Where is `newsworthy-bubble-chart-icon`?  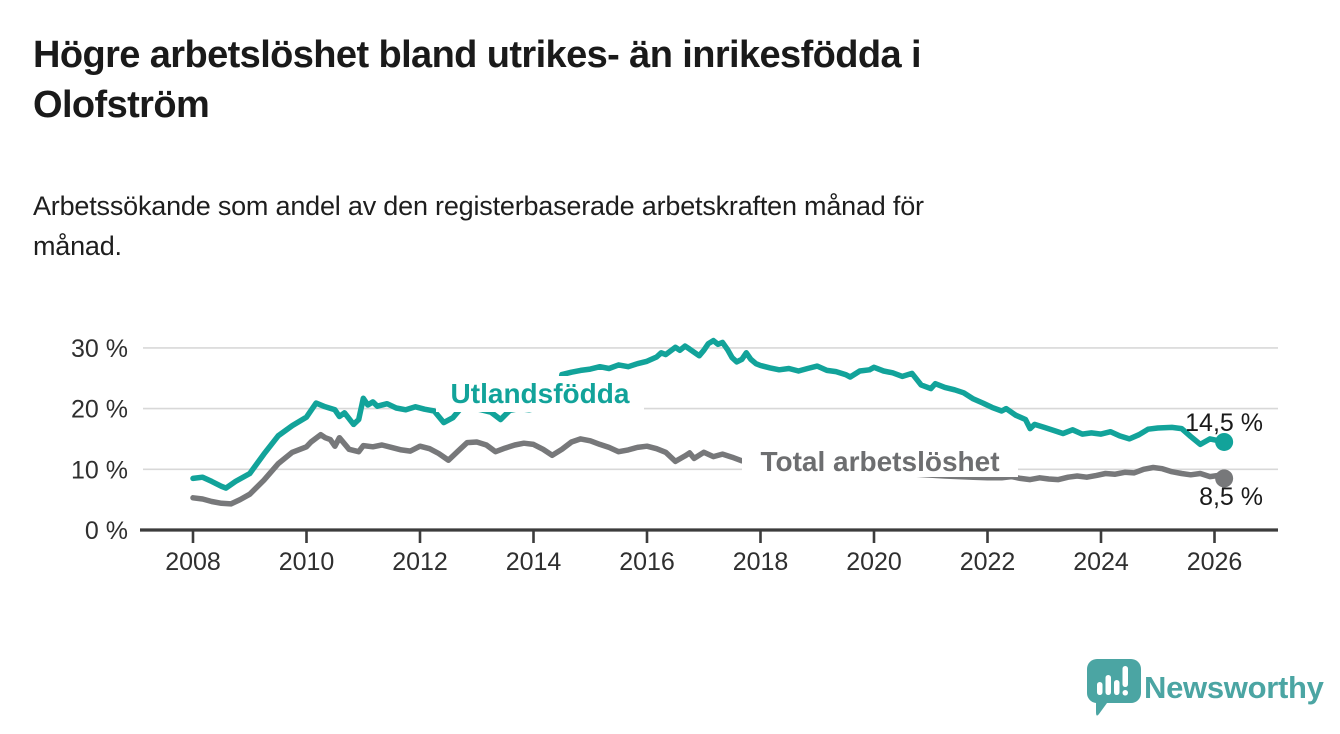
newsworthy-bubble-chart-icon is located at coordinates (1113, 687).